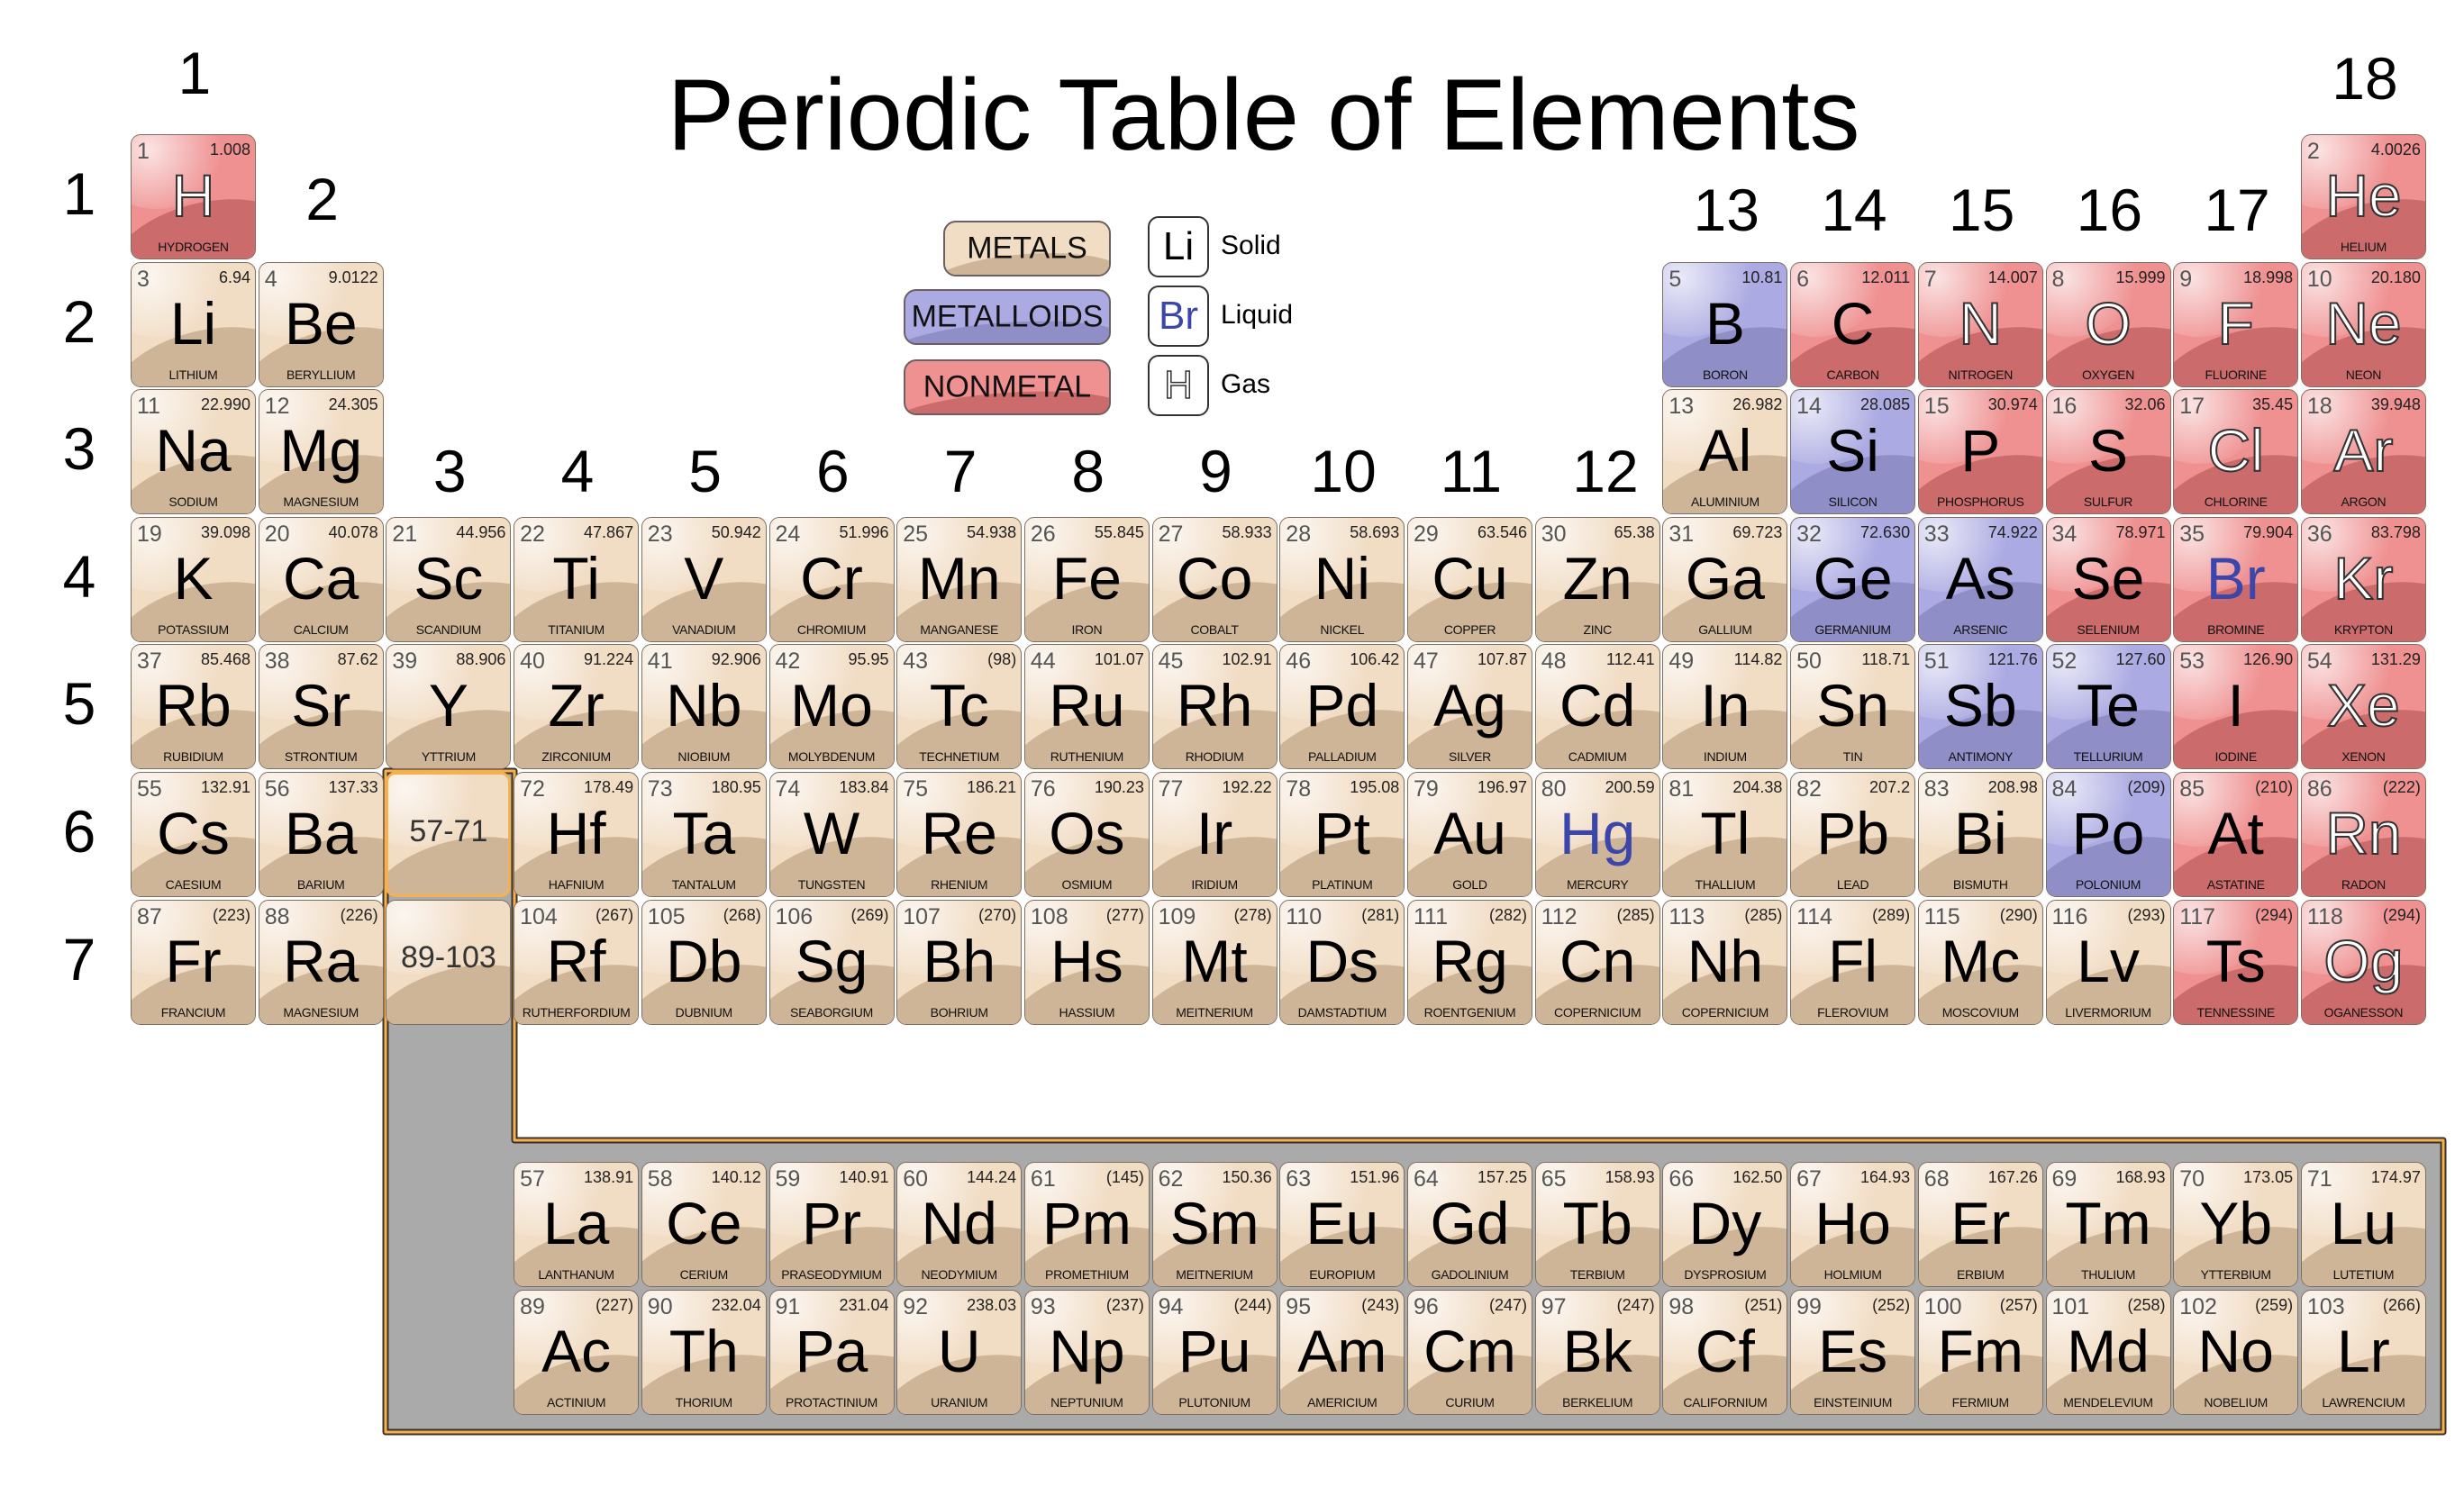 Image resolution: width=2464 pixels, height=1487 pixels. Describe the element at coordinates (1725, 452) in the screenshot. I see `element-cell-al: 13 26.982 Al ALUMINIUM` at that location.